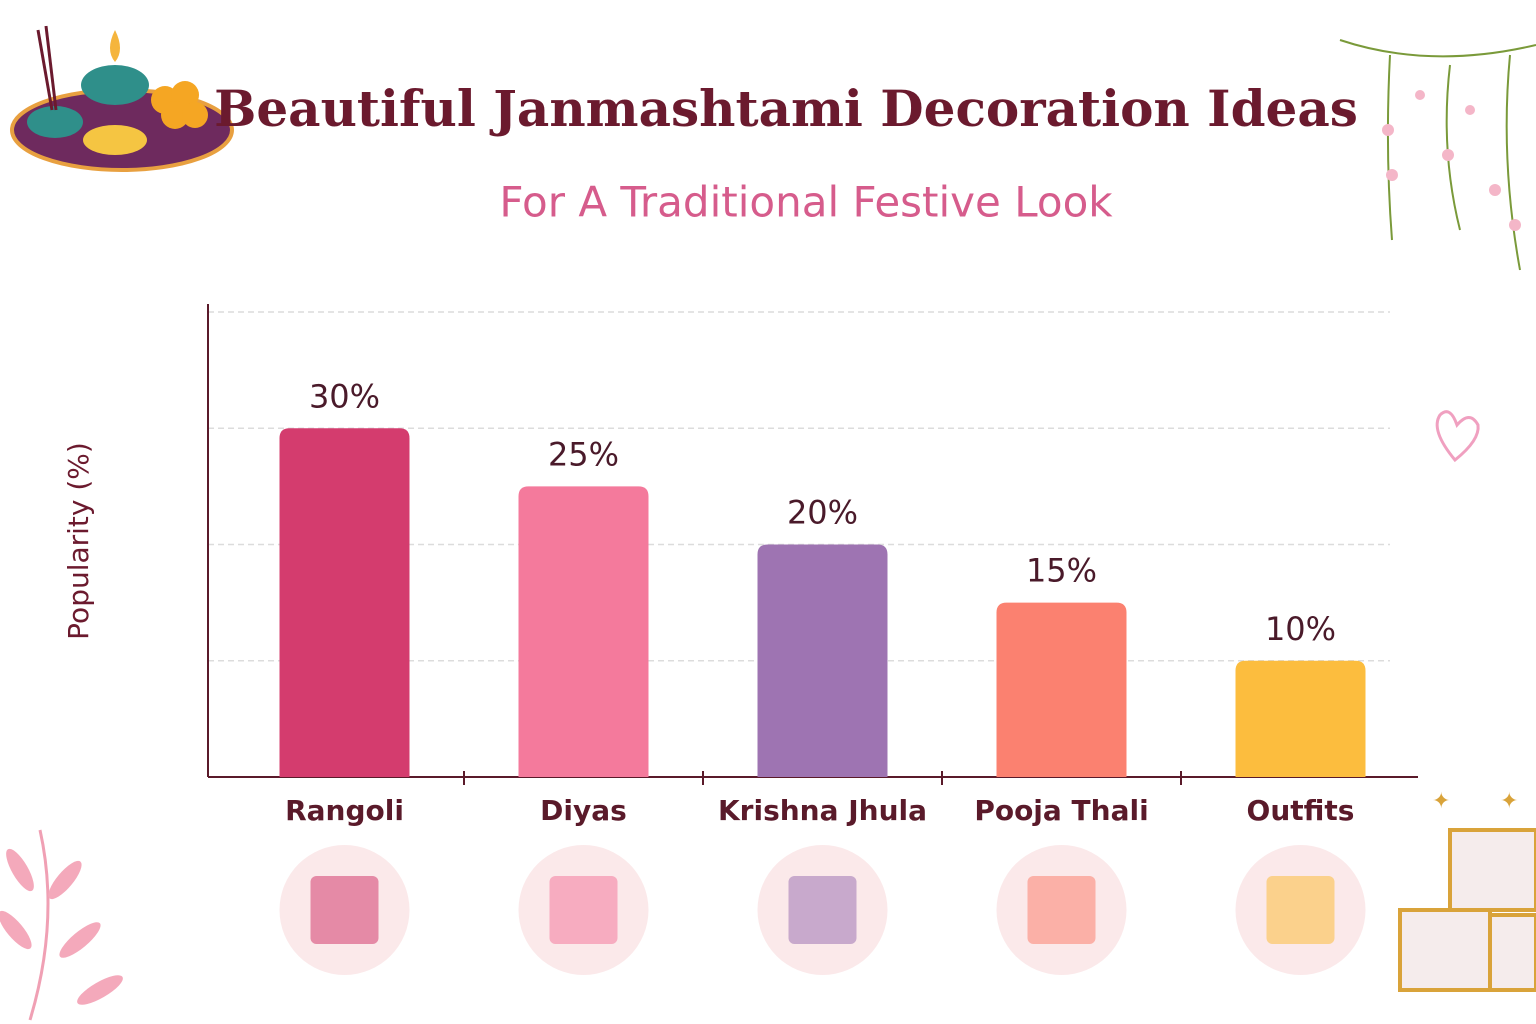 The height and width of the screenshot is (1024, 1536). I want to click on x-tick-label: Diyas, so click(583, 810).